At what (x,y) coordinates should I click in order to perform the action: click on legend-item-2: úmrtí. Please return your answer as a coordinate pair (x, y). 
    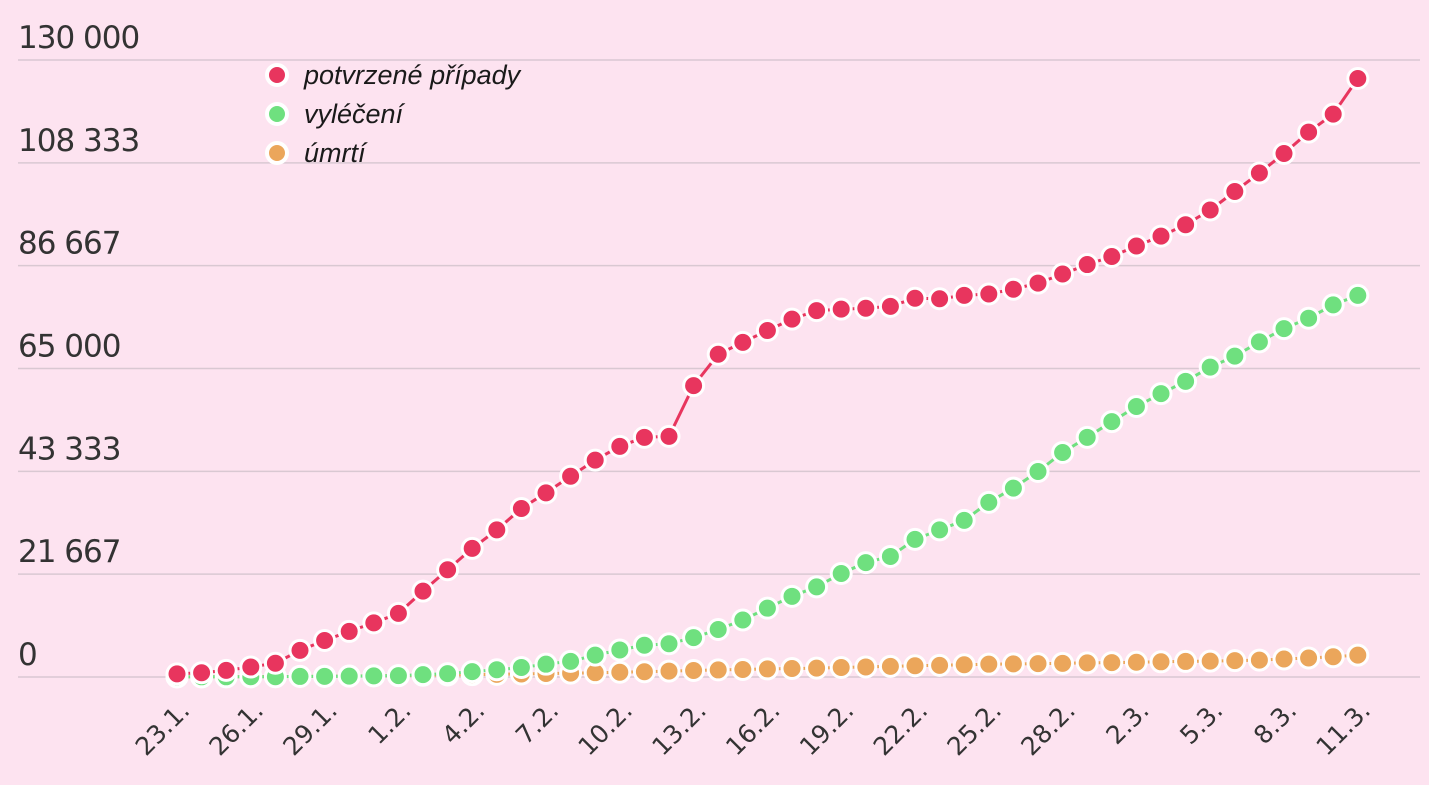
    Looking at the image, I should click on (316, 153).